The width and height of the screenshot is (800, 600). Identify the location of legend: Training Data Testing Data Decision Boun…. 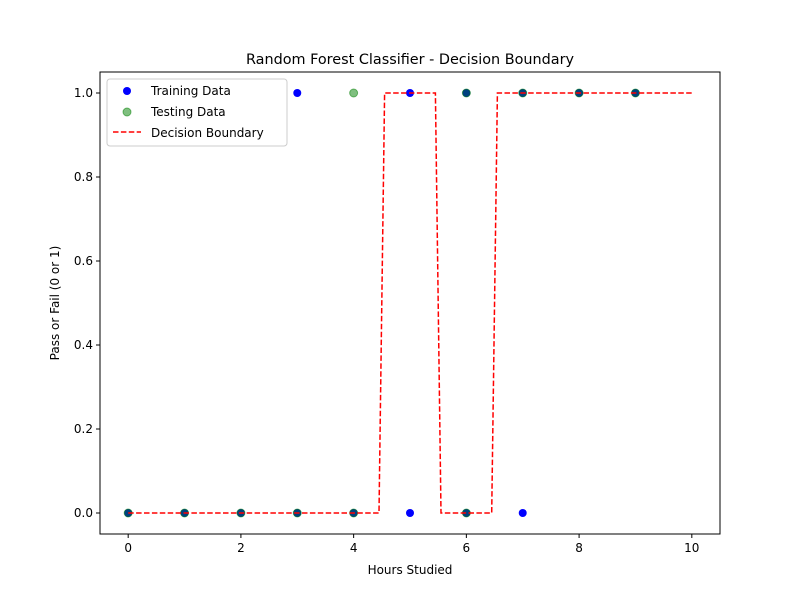
(197, 112).